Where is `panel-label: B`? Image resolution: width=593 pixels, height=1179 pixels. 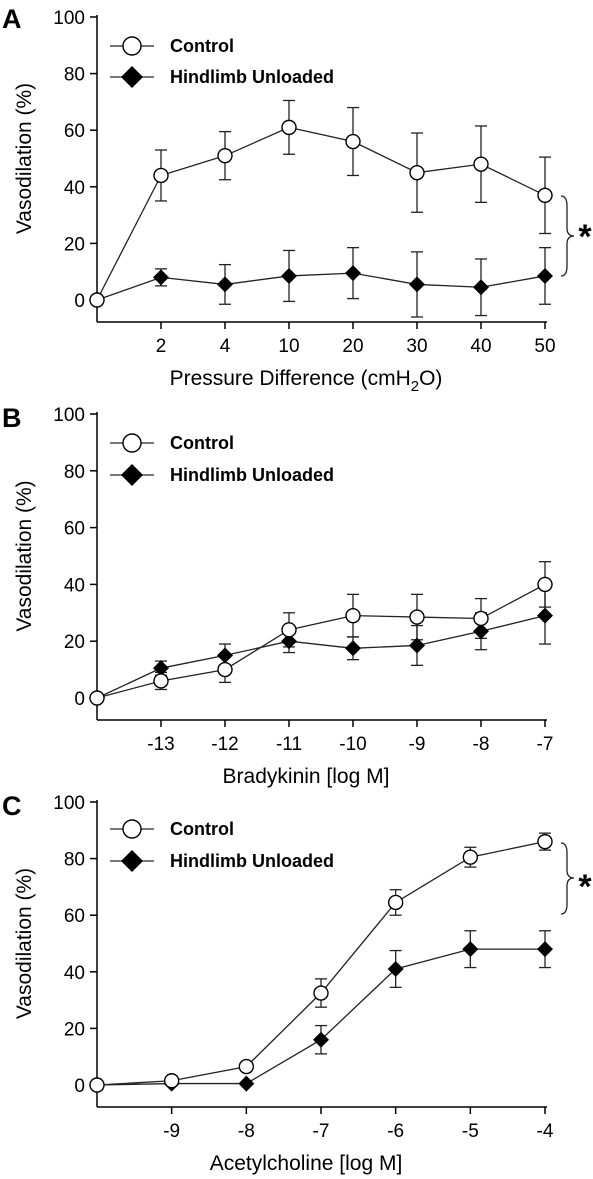 panel-label: B is located at coordinates (12, 418).